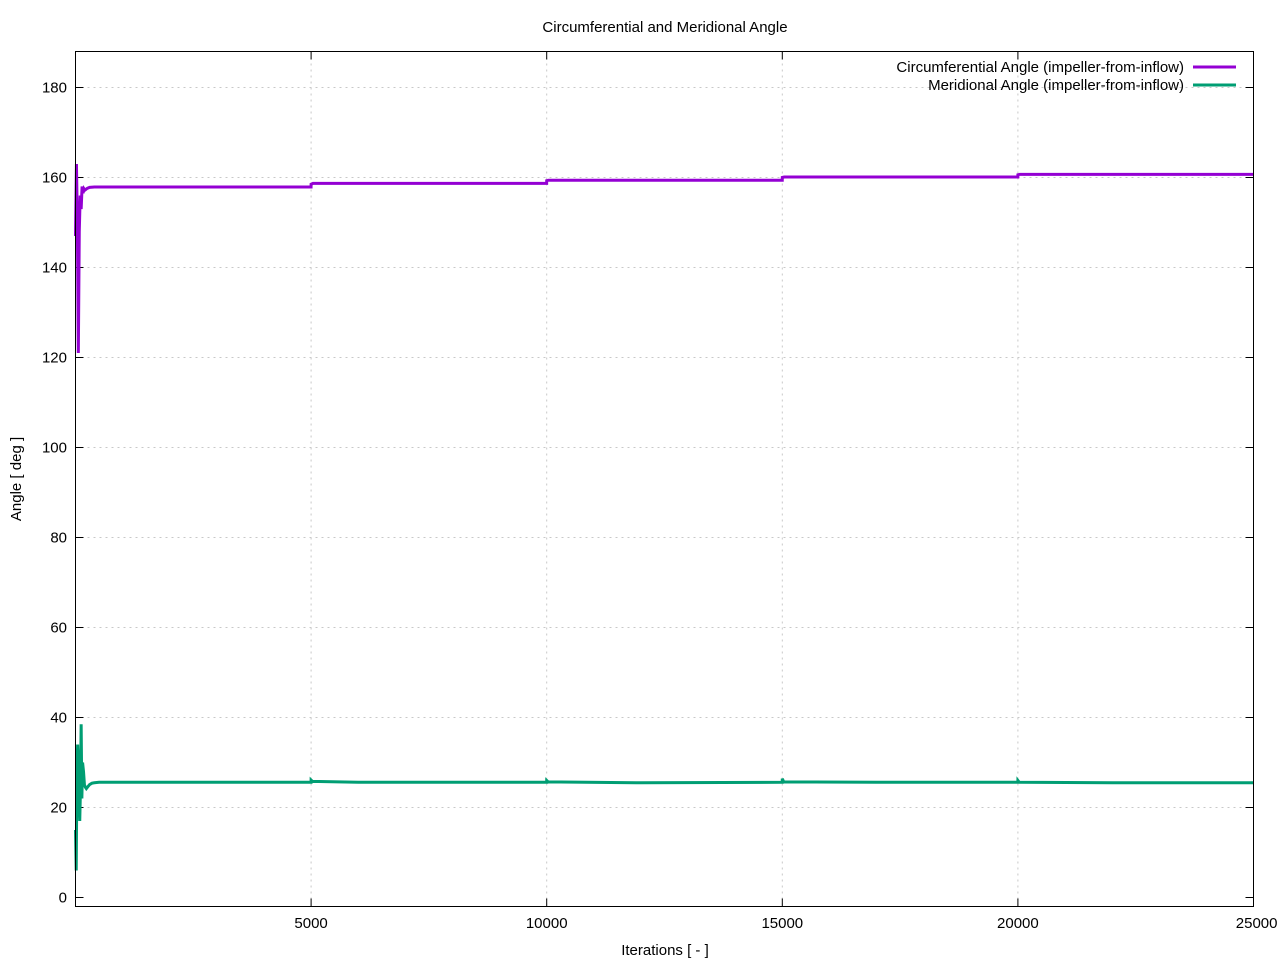  What do you see at coordinates (58, 808) in the screenshot?
I see `y-tick-label: 20` at bounding box center [58, 808].